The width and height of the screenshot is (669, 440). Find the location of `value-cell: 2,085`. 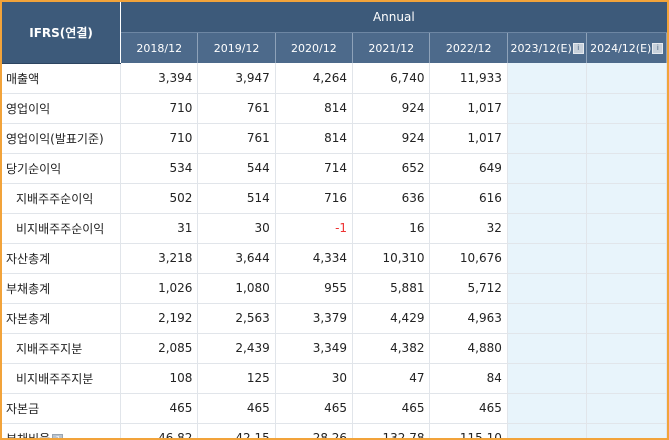

value-cell: 2,085 is located at coordinates (159, 348).